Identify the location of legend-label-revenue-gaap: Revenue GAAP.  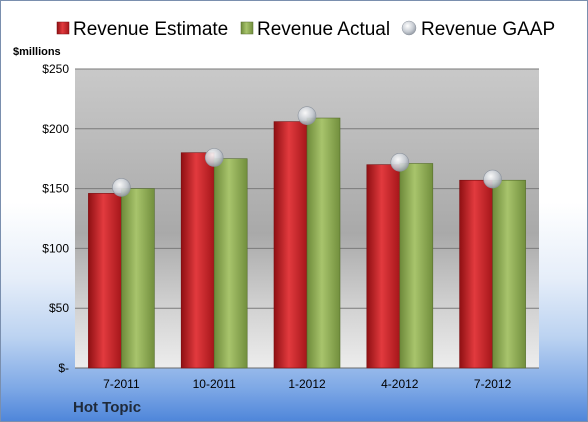
(488, 29).